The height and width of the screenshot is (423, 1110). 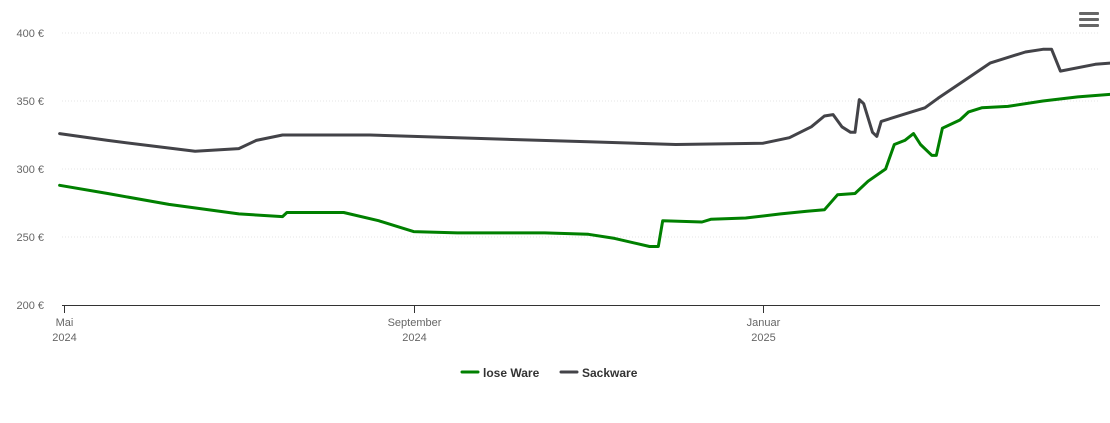 I want to click on hamburger-menu-icon, so click(x=1089, y=22).